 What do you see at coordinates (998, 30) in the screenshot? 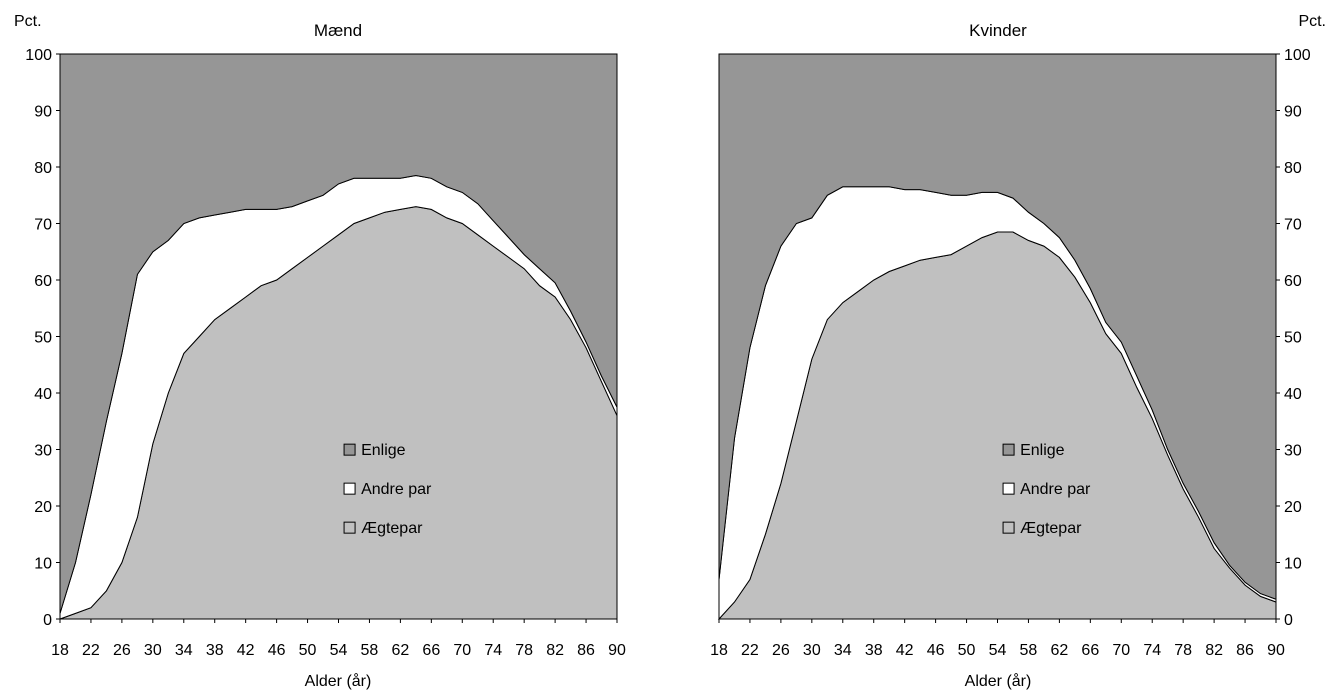
I see `chart-title: Kvinder` at bounding box center [998, 30].